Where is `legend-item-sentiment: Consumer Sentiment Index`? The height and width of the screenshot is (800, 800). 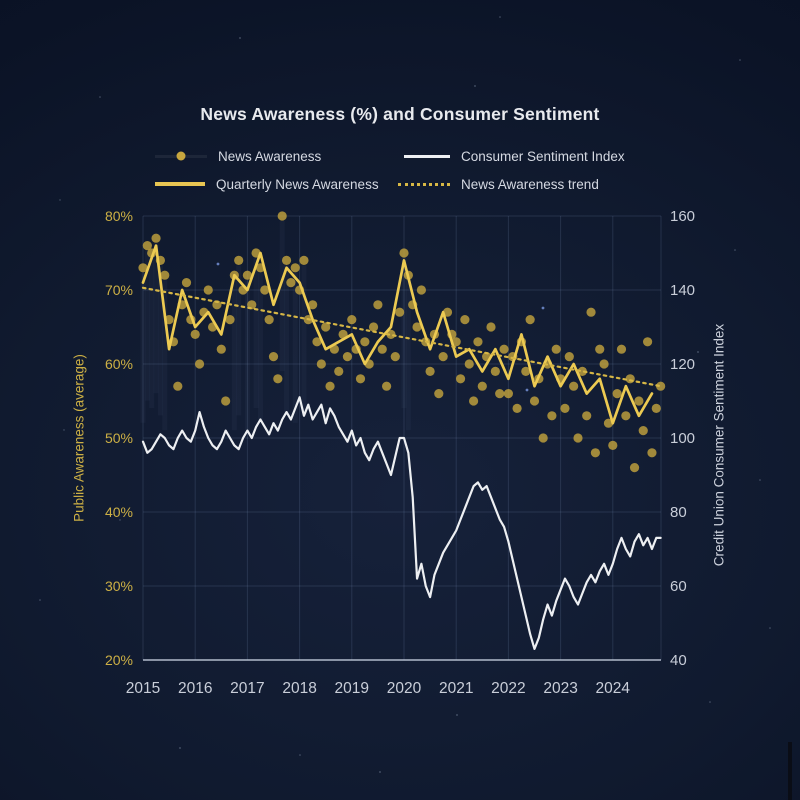 legend-item-sentiment: Consumer Sentiment Index is located at coordinates (514, 156).